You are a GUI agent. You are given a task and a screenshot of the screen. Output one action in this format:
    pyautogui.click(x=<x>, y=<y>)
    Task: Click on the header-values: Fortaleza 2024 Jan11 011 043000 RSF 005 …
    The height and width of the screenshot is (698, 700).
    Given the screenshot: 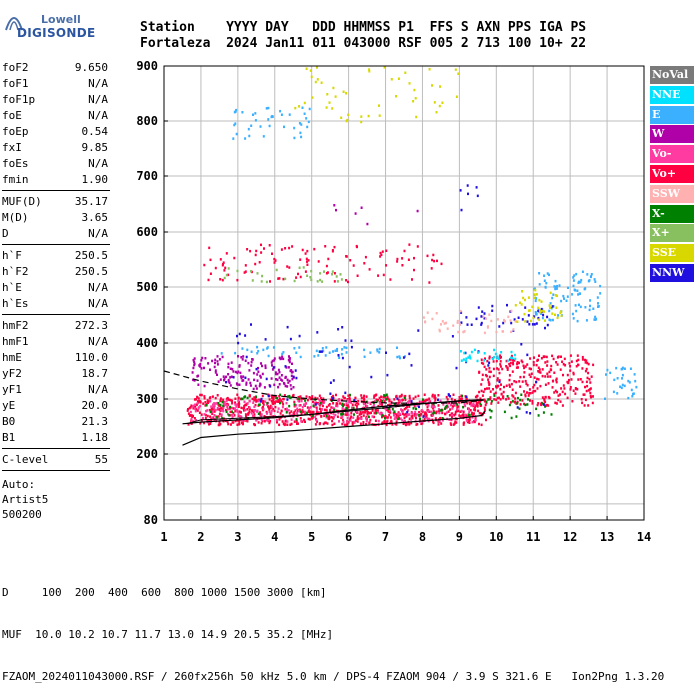 What is the action you would take?
    pyautogui.click(x=363, y=43)
    